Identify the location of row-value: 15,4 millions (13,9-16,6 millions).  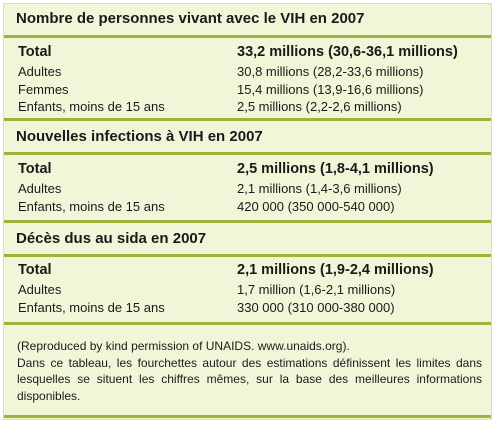
(330, 89).